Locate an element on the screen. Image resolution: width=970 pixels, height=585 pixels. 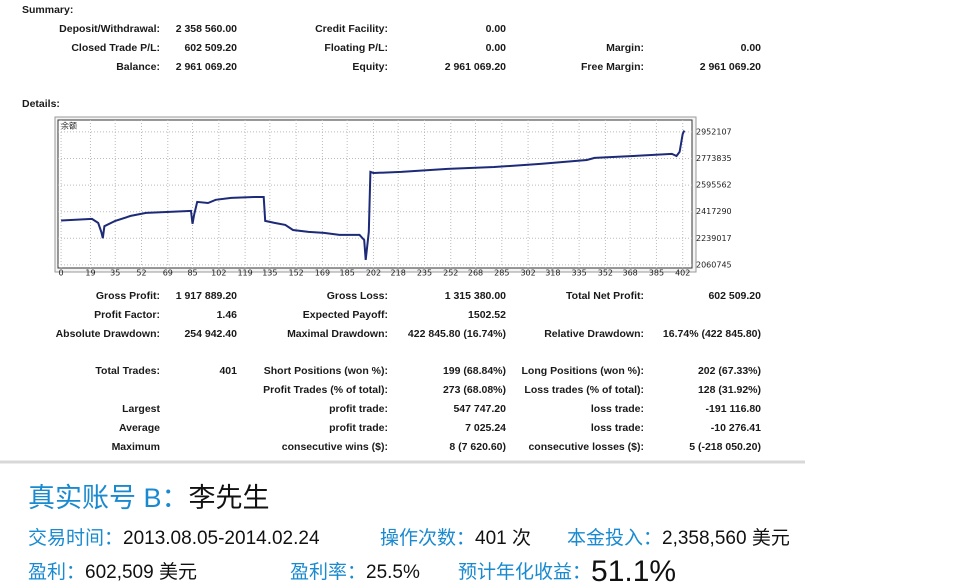
fact: 操作次数：401 次 is located at coordinates (455, 538).